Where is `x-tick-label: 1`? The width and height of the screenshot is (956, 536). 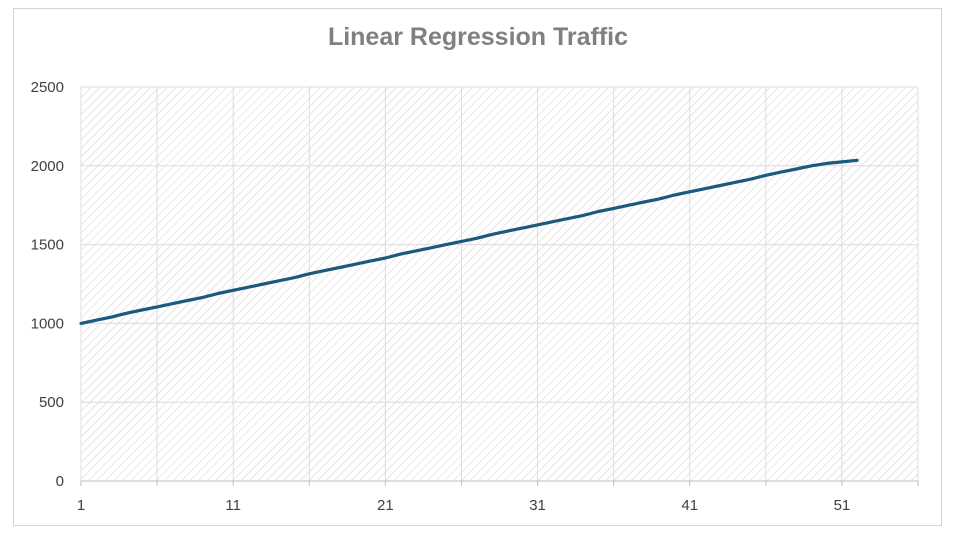
x-tick-label: 1 is located at coordinates (81, 505).